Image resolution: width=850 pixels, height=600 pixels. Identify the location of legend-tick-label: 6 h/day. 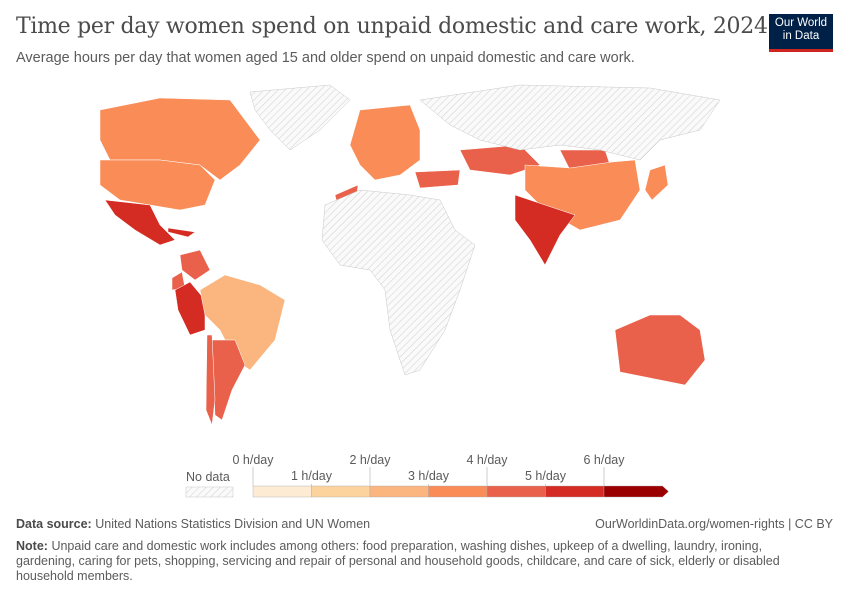
(604, 460).